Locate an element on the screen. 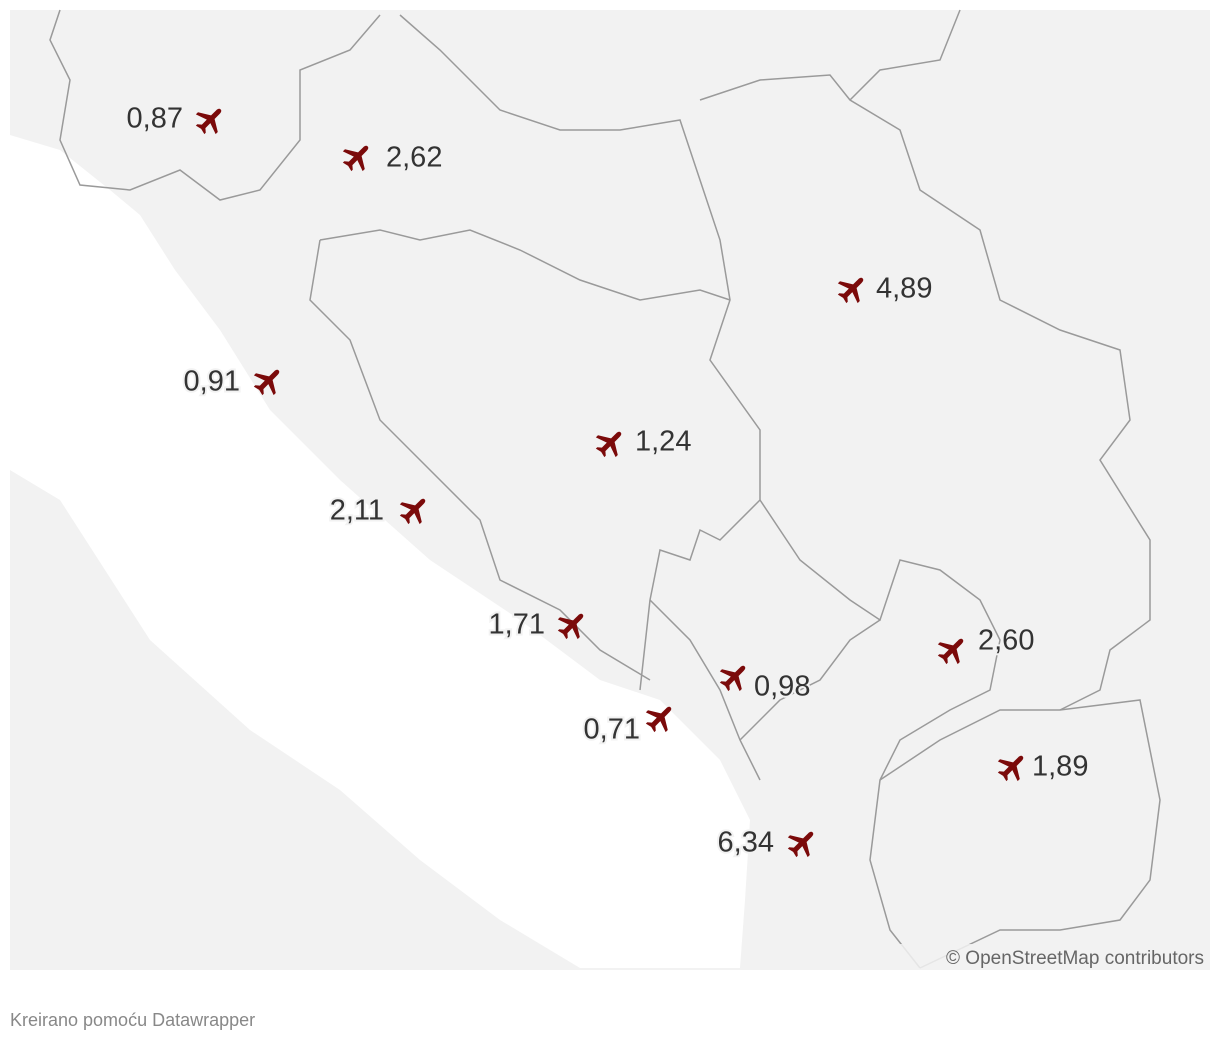  airport-marker: 0,98 is located at coordinates (765, 683).